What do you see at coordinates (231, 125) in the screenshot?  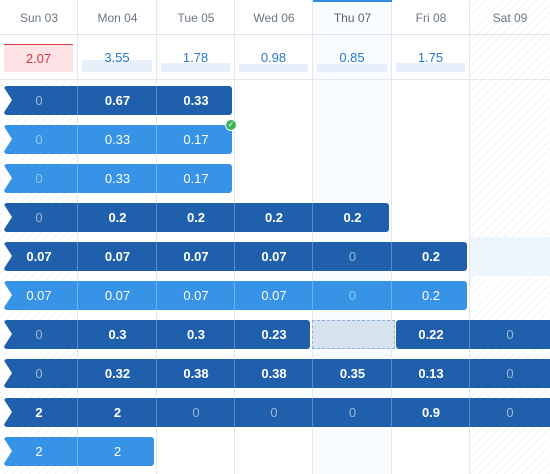 I see `check-icon: ✓` at bounding box center [231, 125].